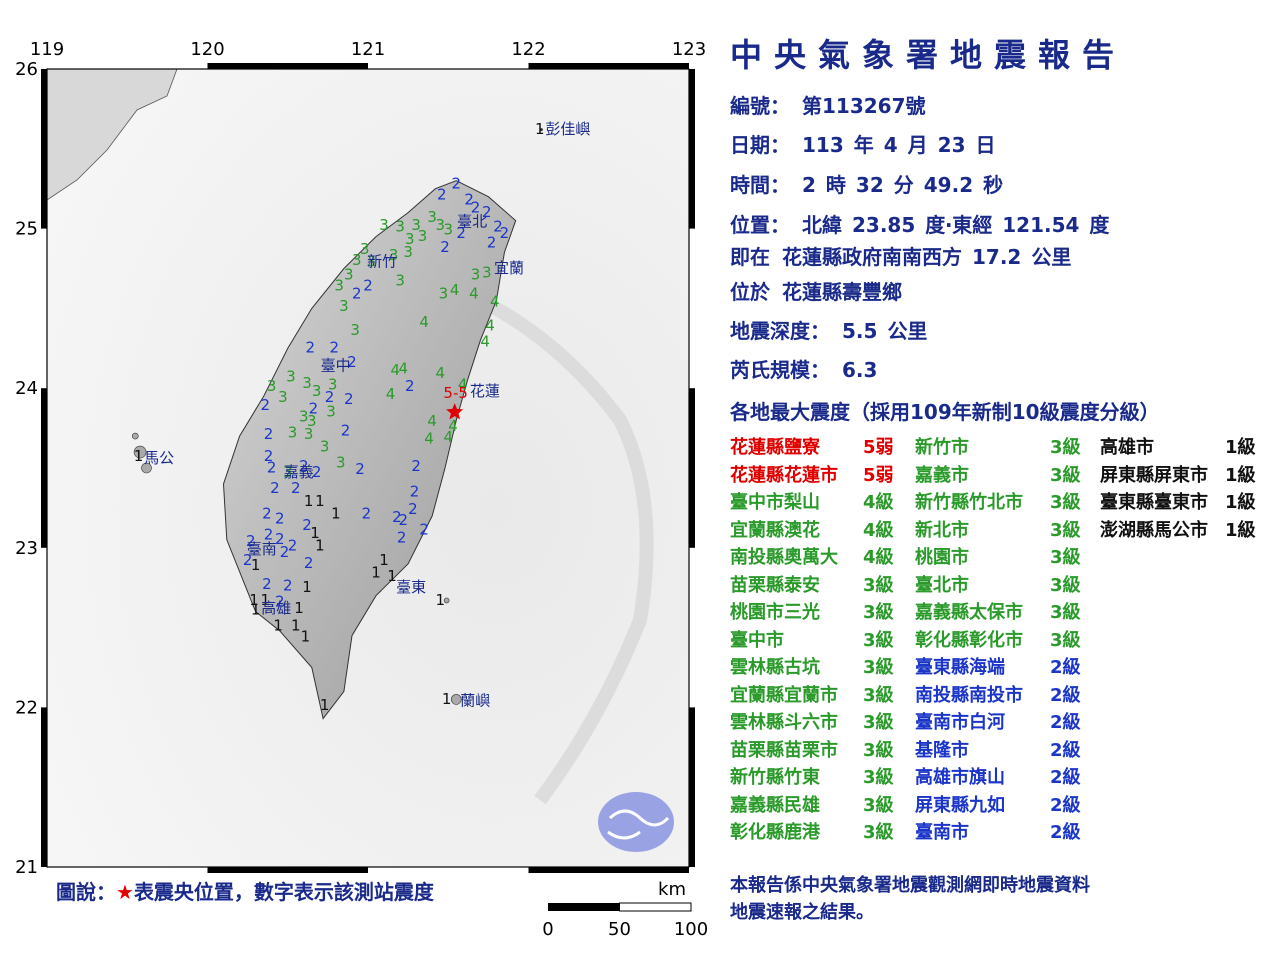 Image resolution: width=1280 pixels, height=960 pixels. Describe the element at coordinates (485, 391) in the screenshot. I see `city-label: 花蓮` at that location.